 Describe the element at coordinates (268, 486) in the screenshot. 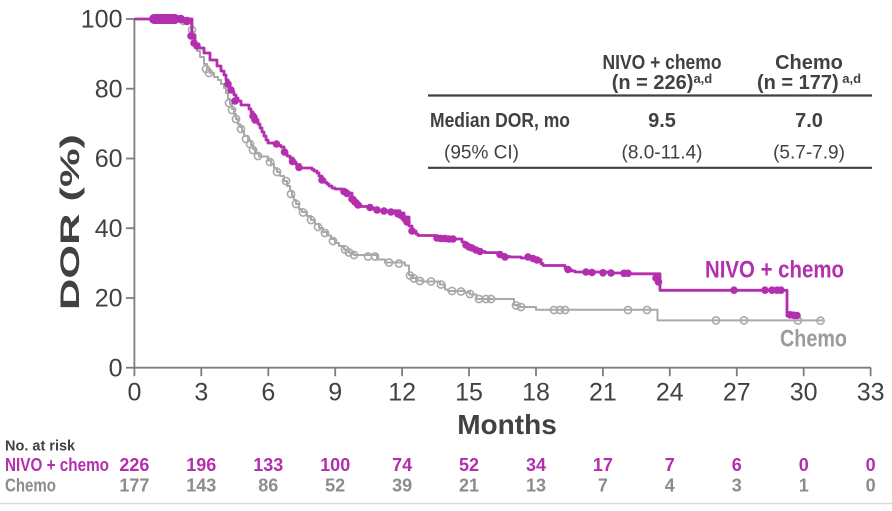

I see `svg-text: 86` at that location.